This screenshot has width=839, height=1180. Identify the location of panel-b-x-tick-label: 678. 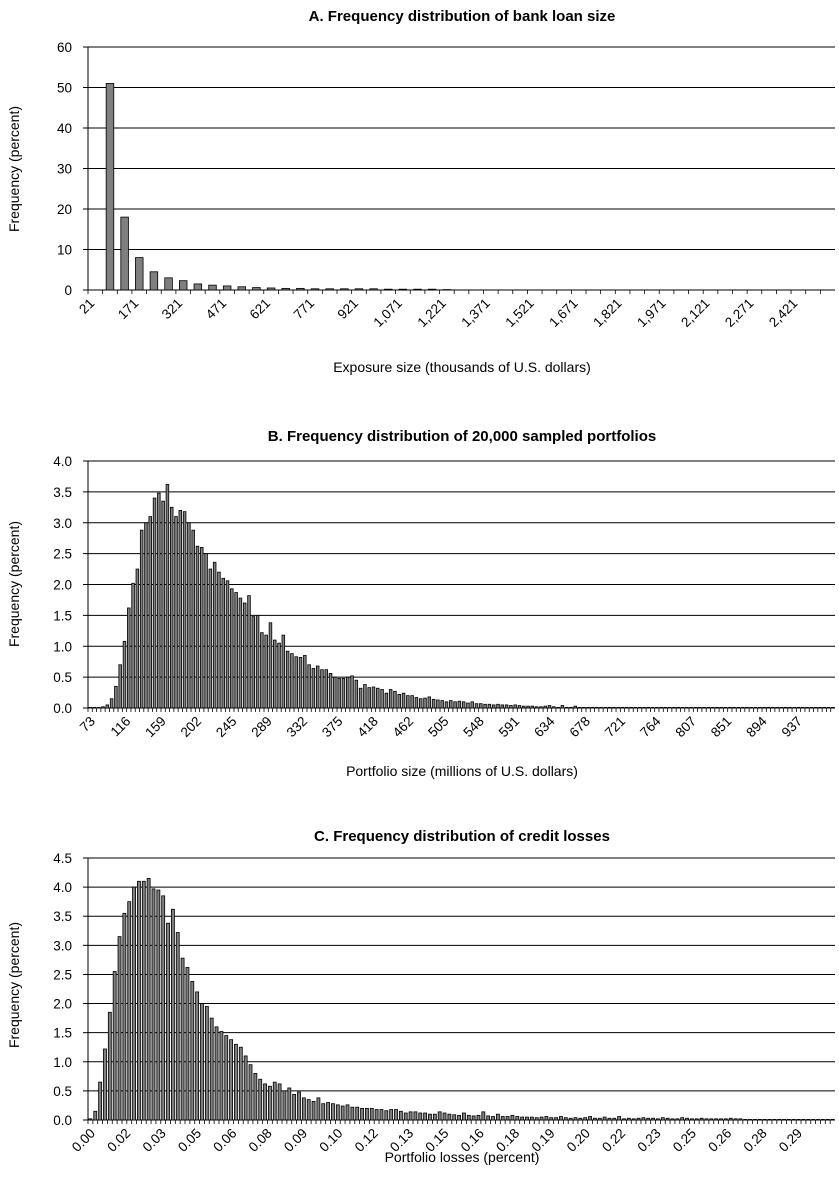
(579, 727).